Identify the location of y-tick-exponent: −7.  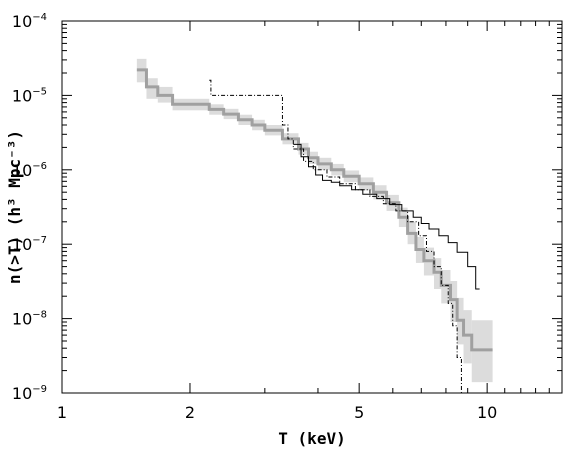
(39, 240).